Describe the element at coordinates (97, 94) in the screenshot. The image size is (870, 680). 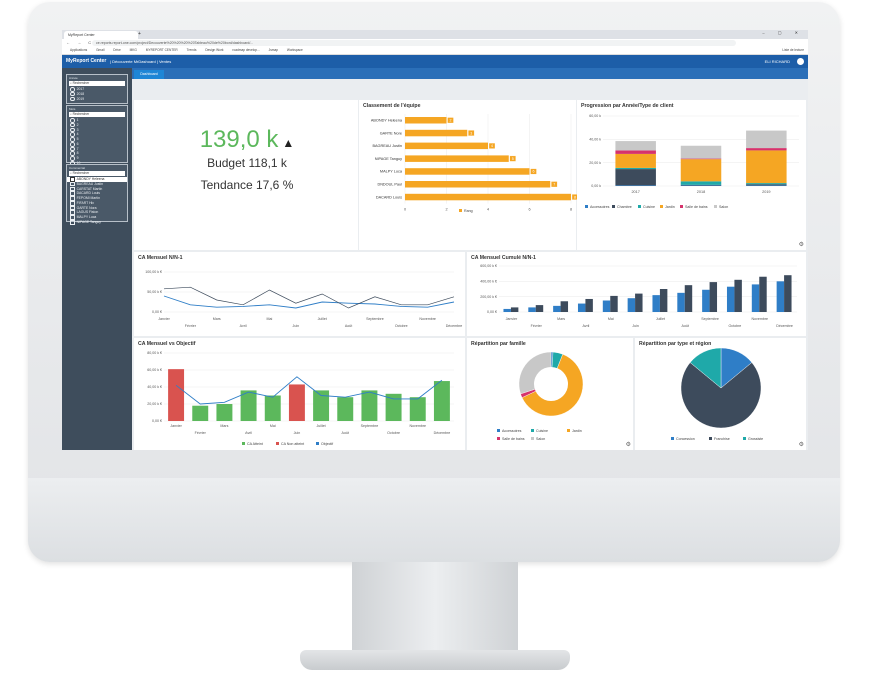
I see `filter-option: 2018` at that location.